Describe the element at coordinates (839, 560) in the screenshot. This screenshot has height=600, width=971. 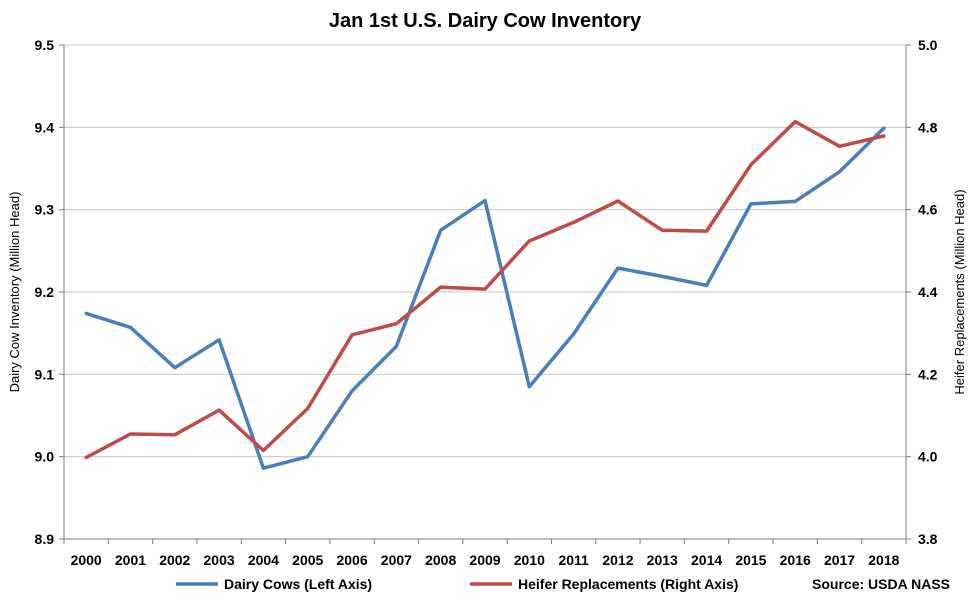
I see `x-tick-label: 2017` at that location.